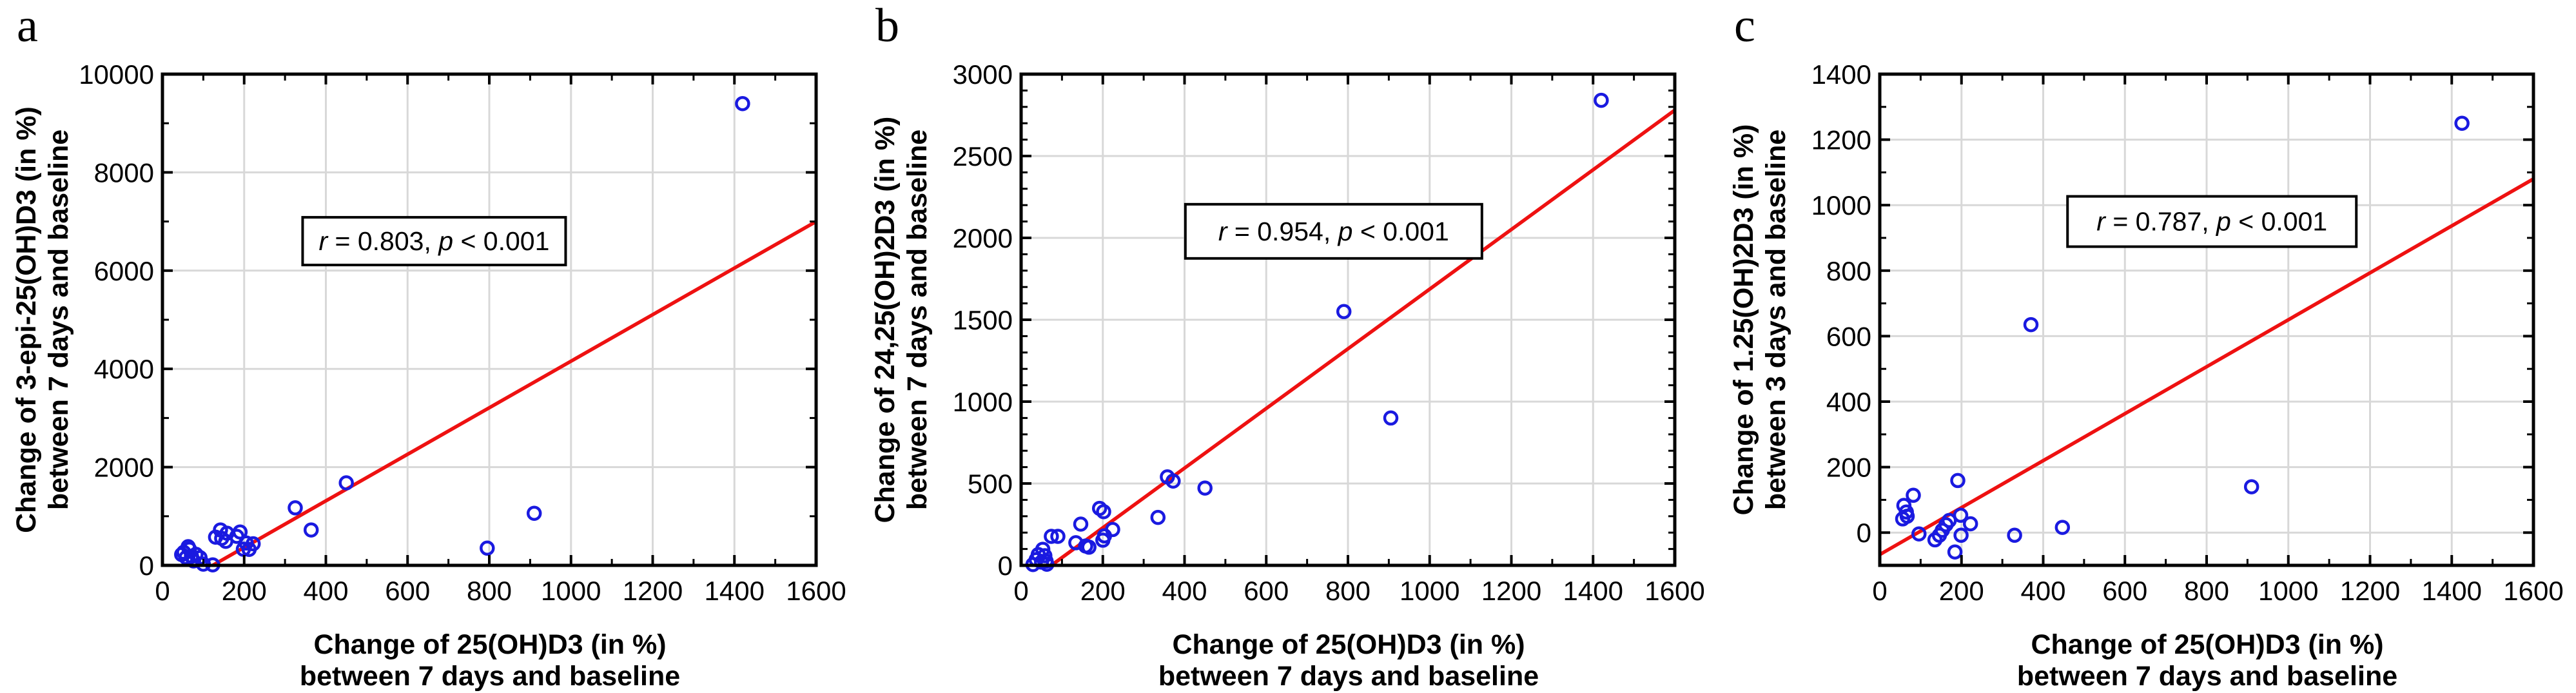 This screenshot has width=2576, height=693. I want to click on y-tick-label: 3000, so click(983, 74).